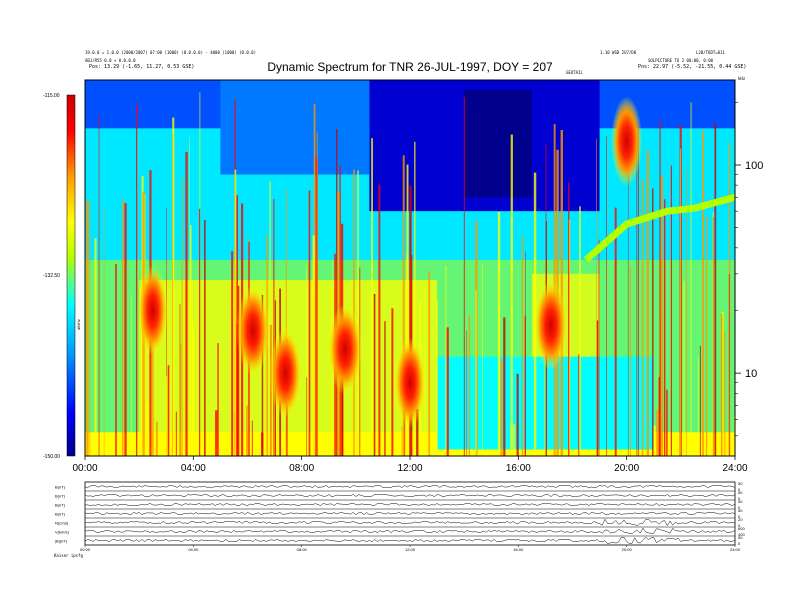 Image resolution: width=792 pixels, height=612 pixels. Describe the element at coordinates (110, 60) in the screenshot. I see `info-left-2: ABJ/R55 0.0 + 0.0.0.0` at that location.